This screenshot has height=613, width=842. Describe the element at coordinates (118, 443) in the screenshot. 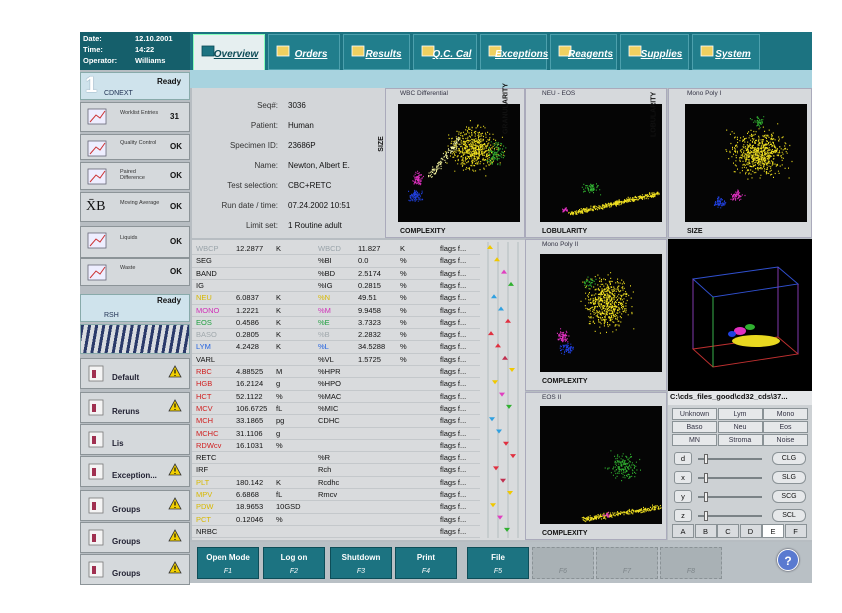

I see `queue-label: Lis` at that location.